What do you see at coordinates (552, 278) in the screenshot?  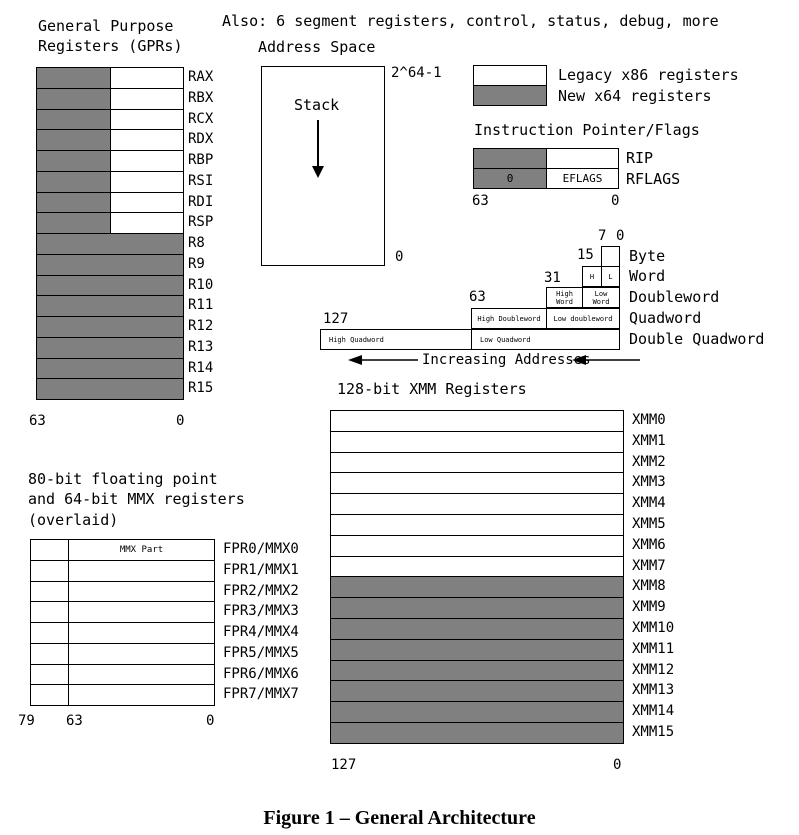 I see `bit-31-label: 31` at bounding box center [552, 278].